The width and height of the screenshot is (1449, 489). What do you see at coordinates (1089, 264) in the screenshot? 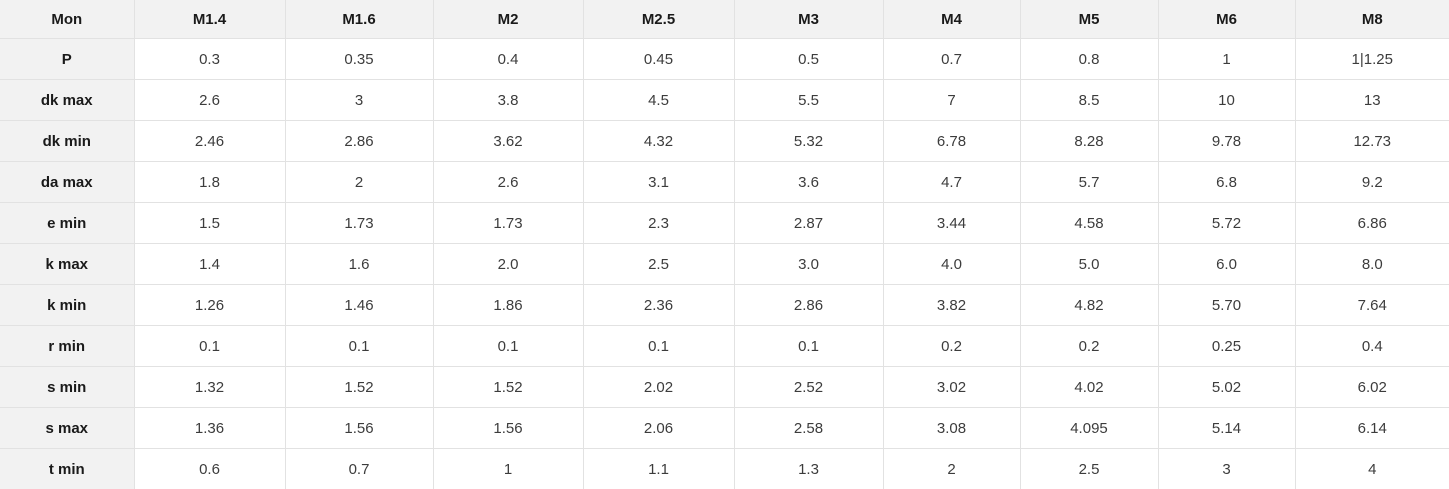
I see `value-cell: 5.0` at bounding box center [1089, 264].